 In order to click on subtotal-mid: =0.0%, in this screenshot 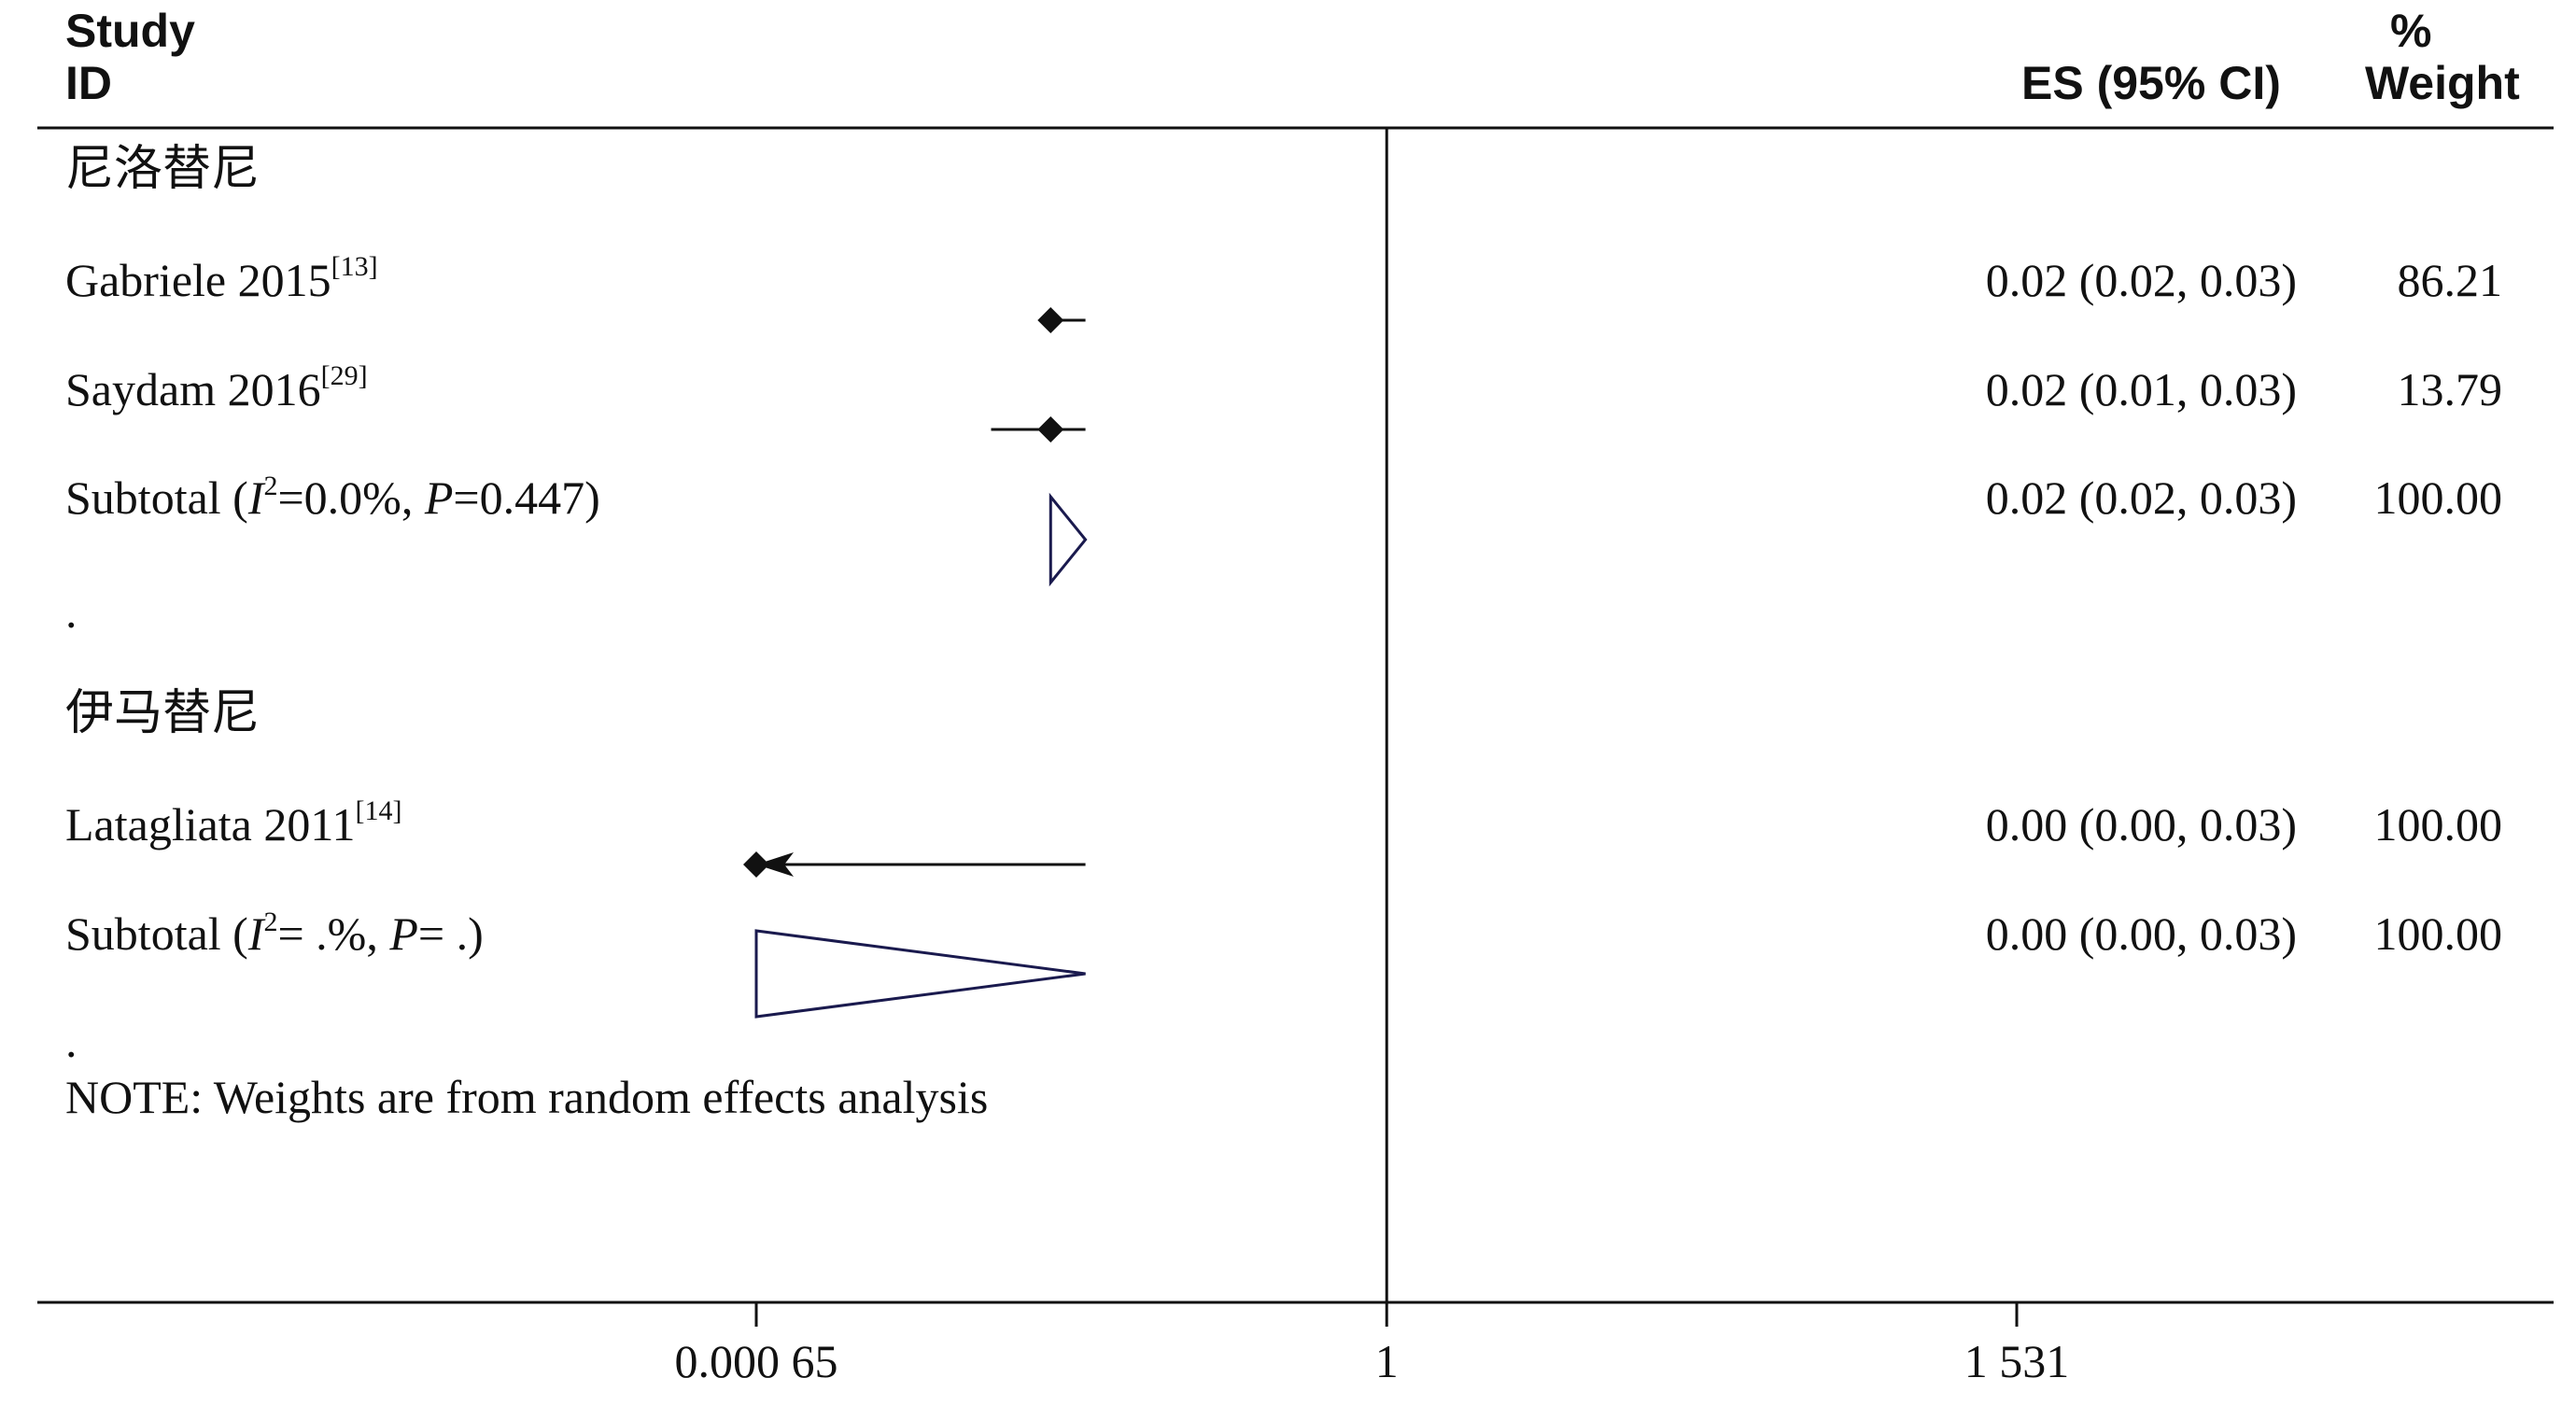, I will do `click(351, 497)`.